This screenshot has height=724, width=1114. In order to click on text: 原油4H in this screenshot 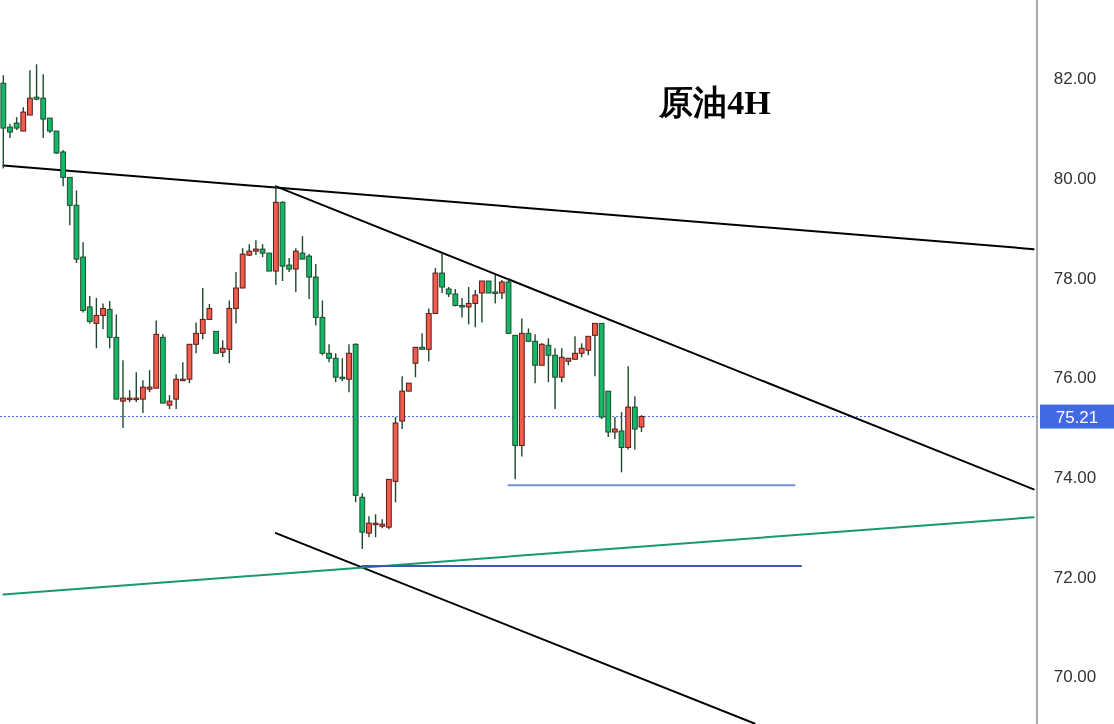, I will do `click(714, 102)`.